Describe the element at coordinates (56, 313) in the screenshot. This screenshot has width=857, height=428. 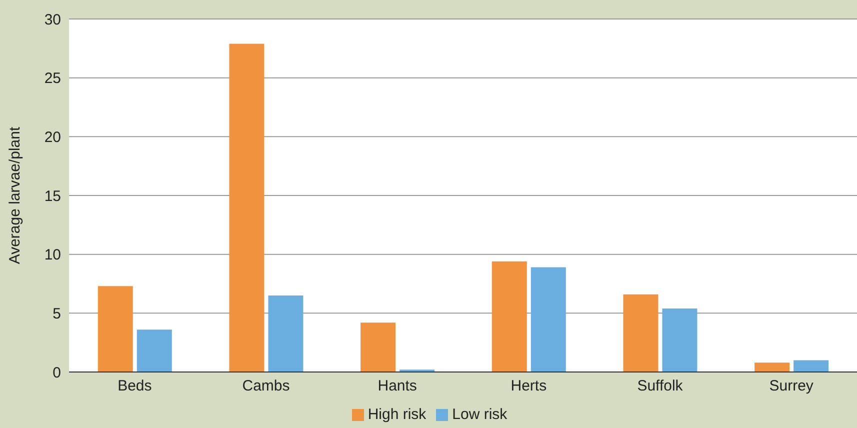
I see `y-tick-label: 5` at that location.